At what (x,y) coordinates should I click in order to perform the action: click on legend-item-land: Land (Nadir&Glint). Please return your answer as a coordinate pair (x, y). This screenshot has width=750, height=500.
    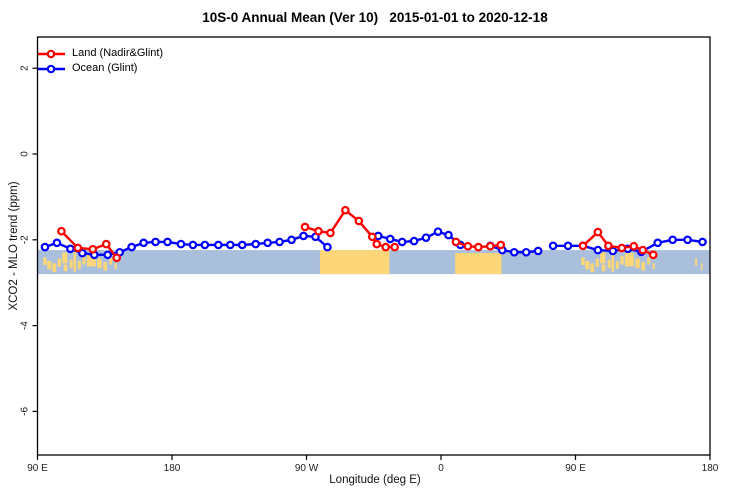
    Looking at the image, I should click on (100, 53).